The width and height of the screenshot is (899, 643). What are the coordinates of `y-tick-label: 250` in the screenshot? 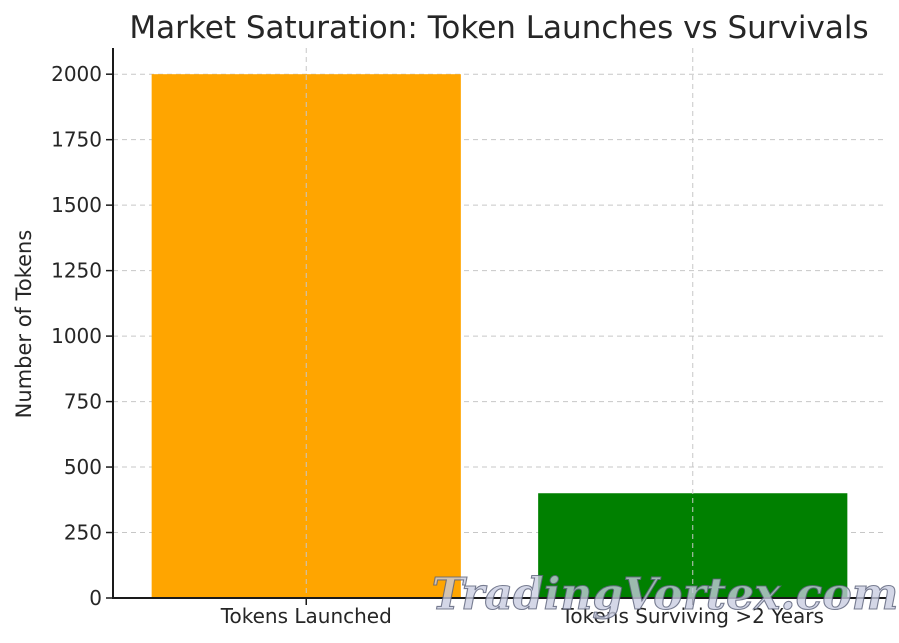 It's located at (83, 533).